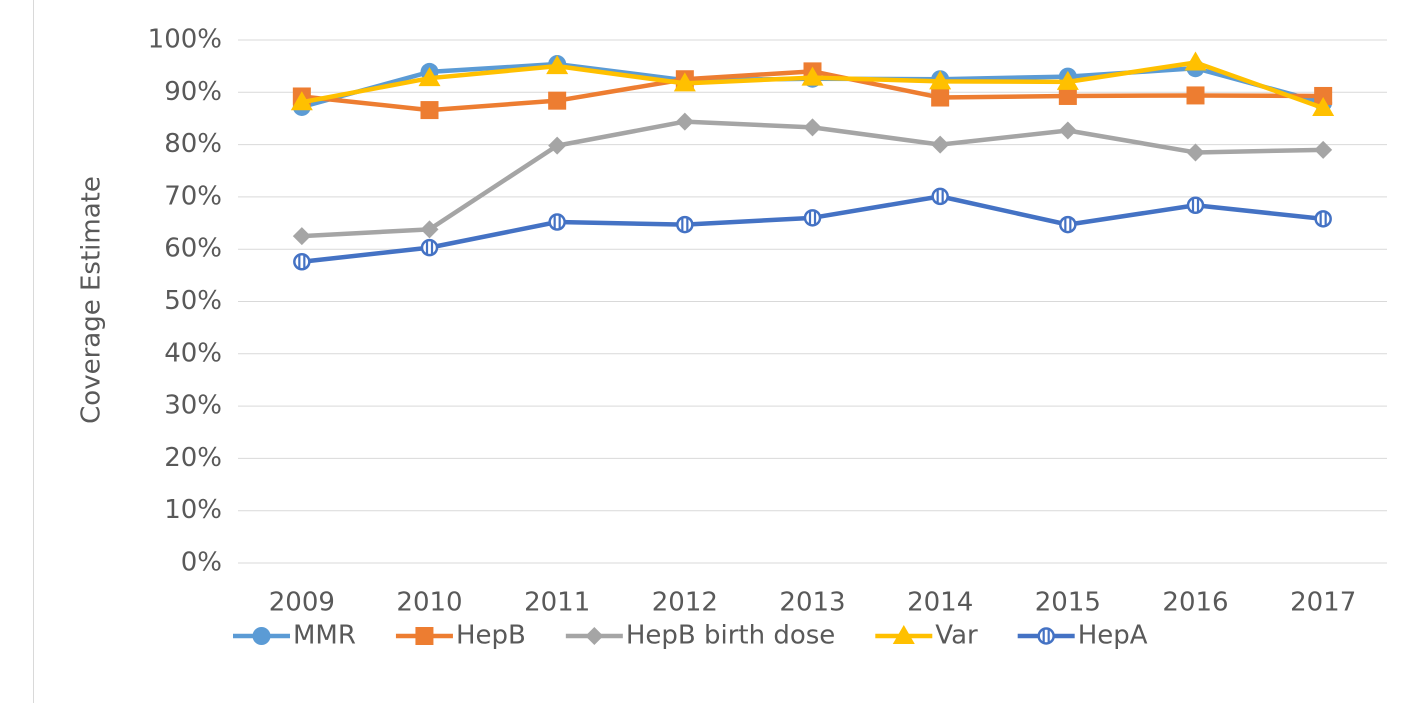 The image size is (1421, 703). I want to click on y-tick-label: 60%, so click(193, 249).